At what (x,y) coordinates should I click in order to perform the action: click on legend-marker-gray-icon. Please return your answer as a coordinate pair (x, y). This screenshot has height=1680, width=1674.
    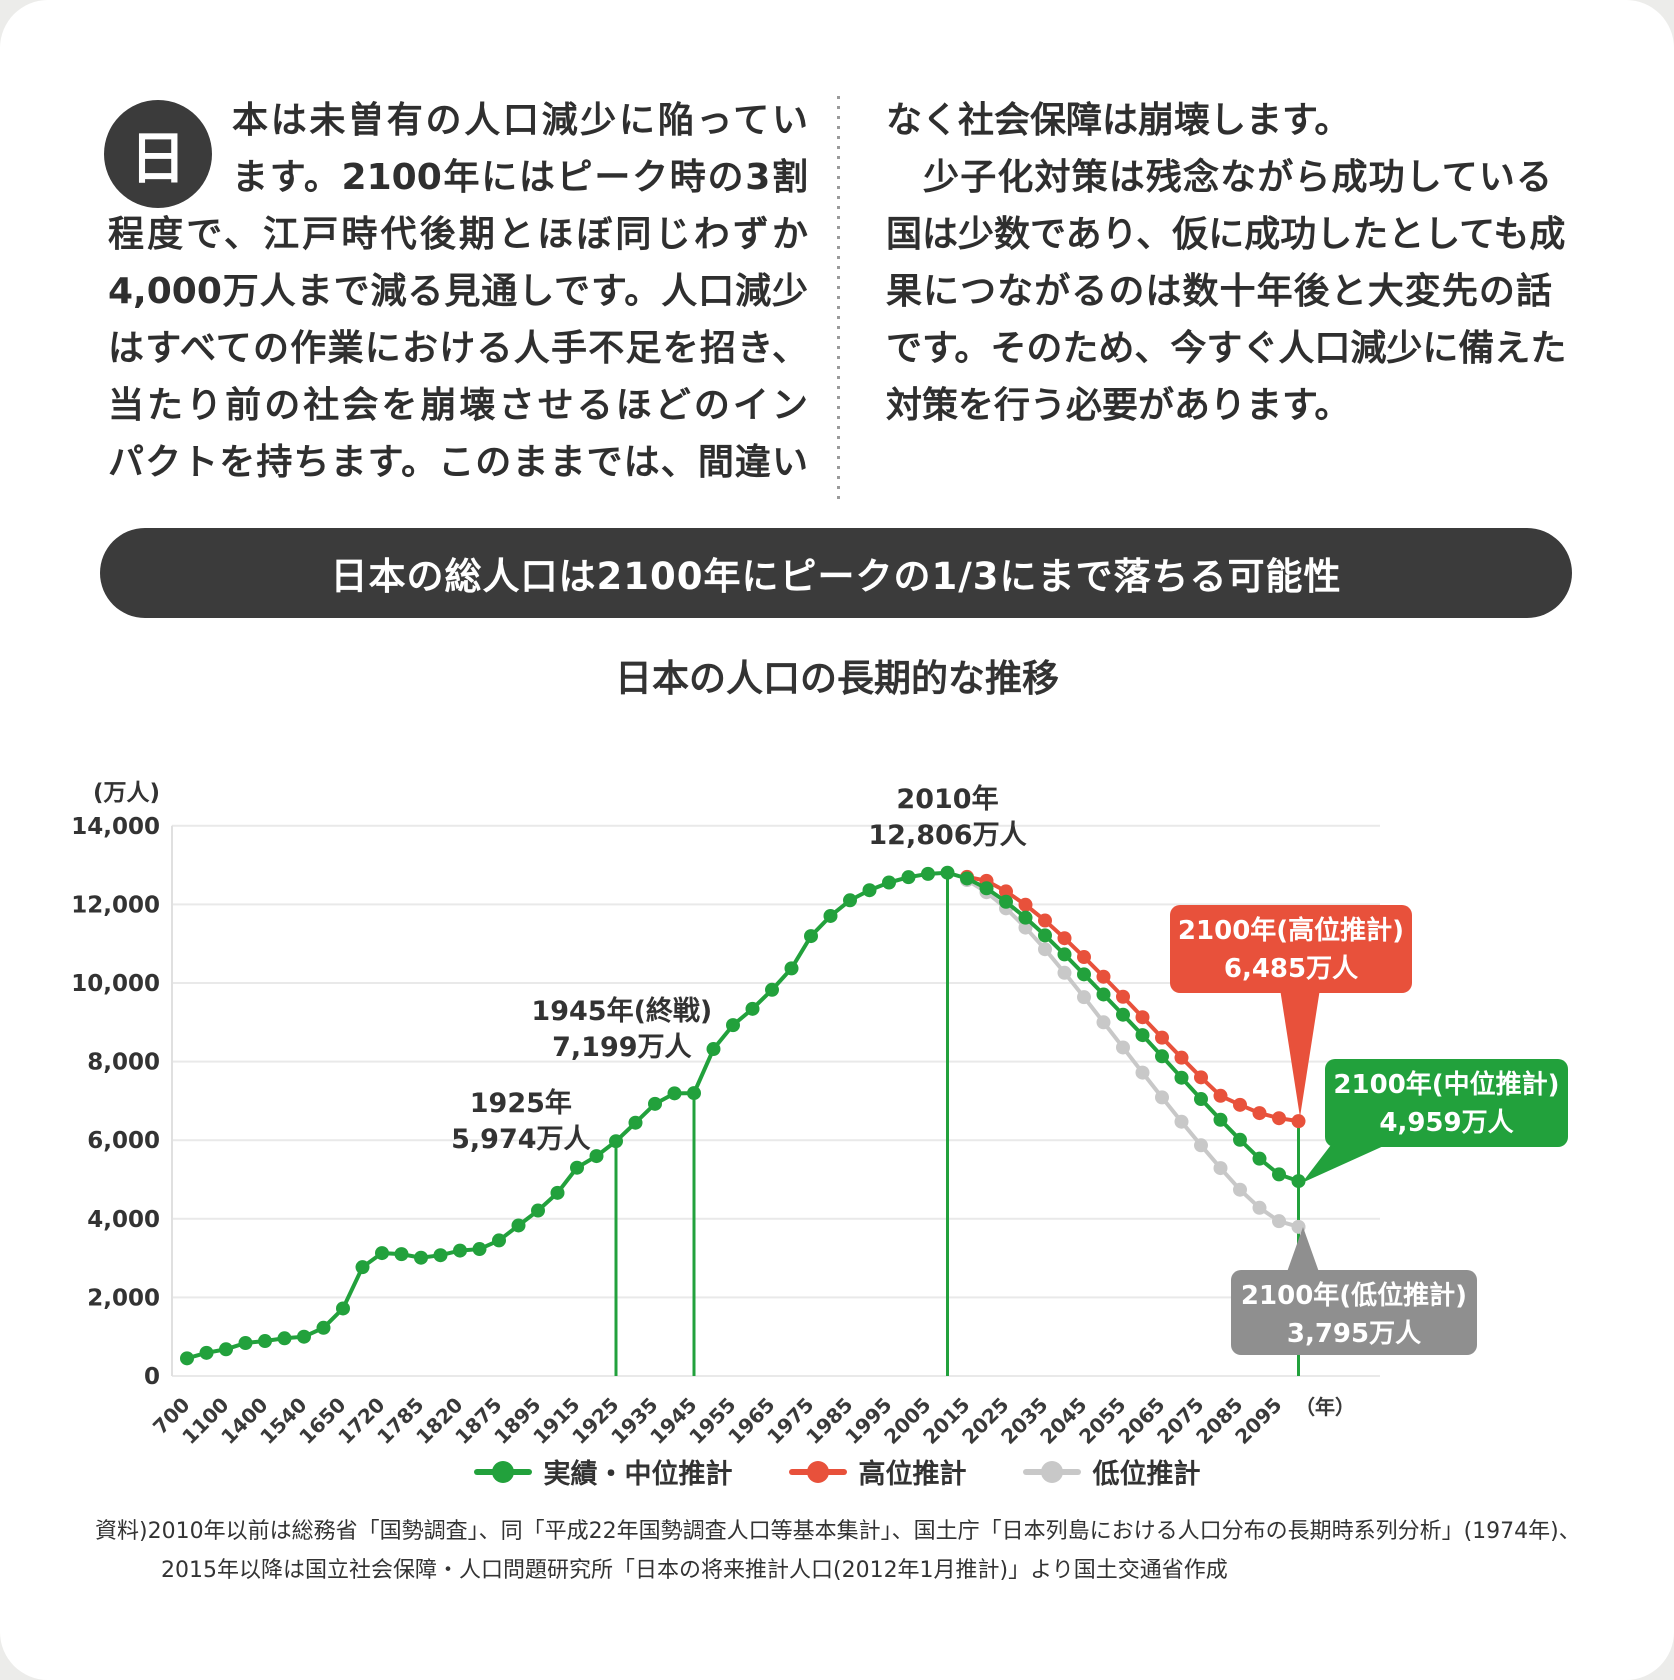
    Looking at the image, I should click on (1051, 1471).